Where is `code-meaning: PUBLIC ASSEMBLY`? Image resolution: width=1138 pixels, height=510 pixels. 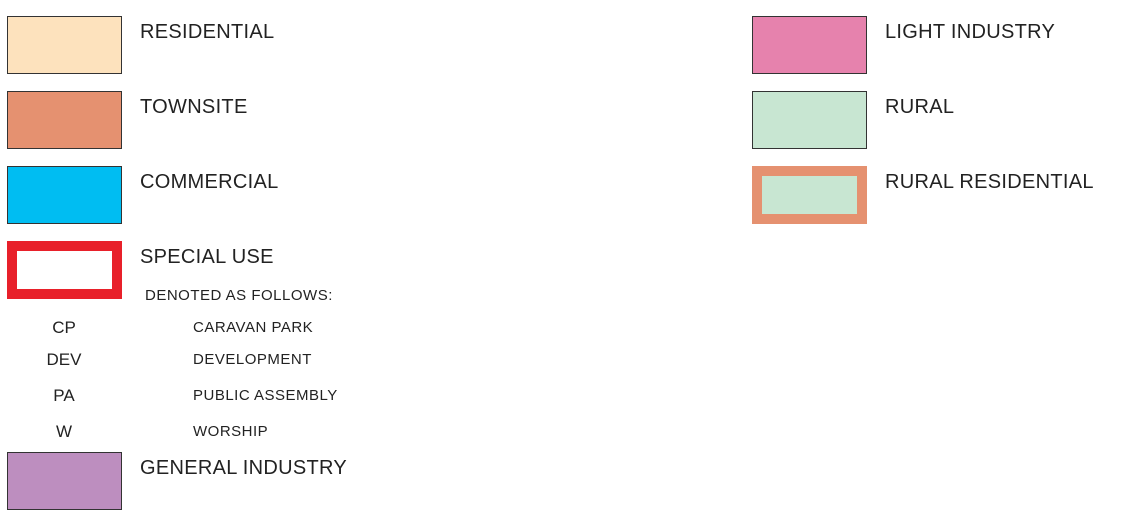
code-meaning: PUBLIC ASSEMBLY is located at coordinates (265, 395).